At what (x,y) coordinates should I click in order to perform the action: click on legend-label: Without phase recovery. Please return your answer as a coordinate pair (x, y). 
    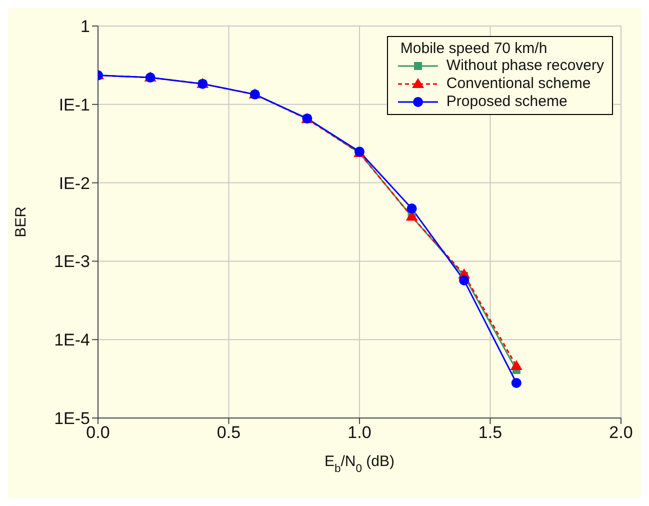
    Looking at the image, I should click on (525, 66).